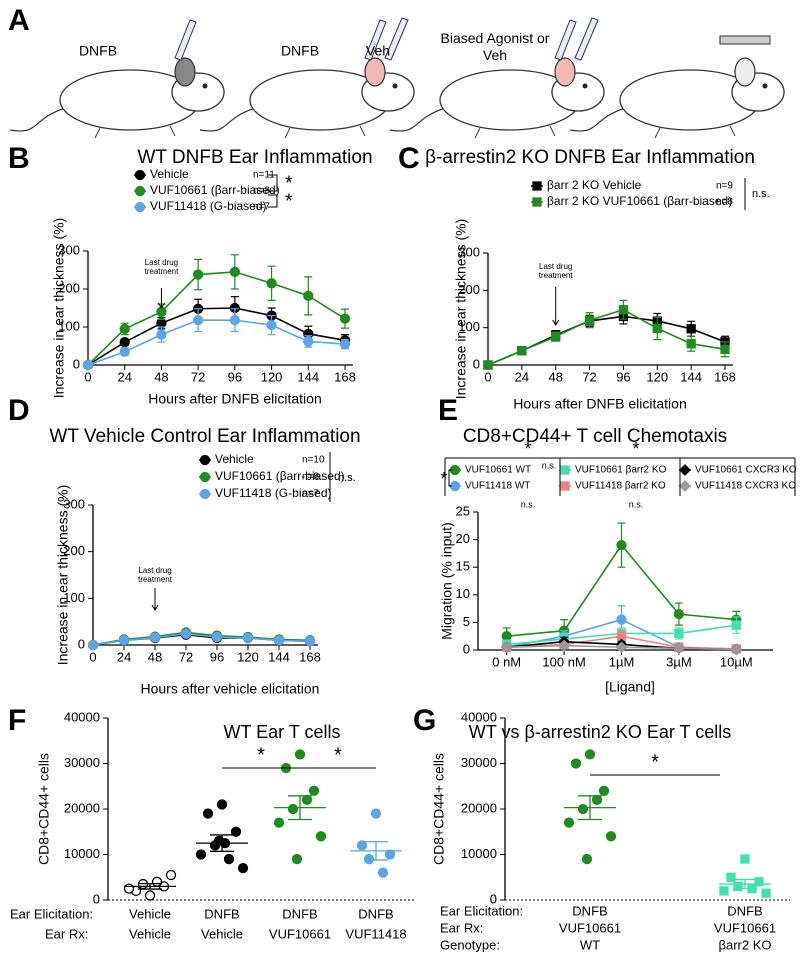 The image size is (800, 954). I want to click on label: Veh, so click(378, 51).